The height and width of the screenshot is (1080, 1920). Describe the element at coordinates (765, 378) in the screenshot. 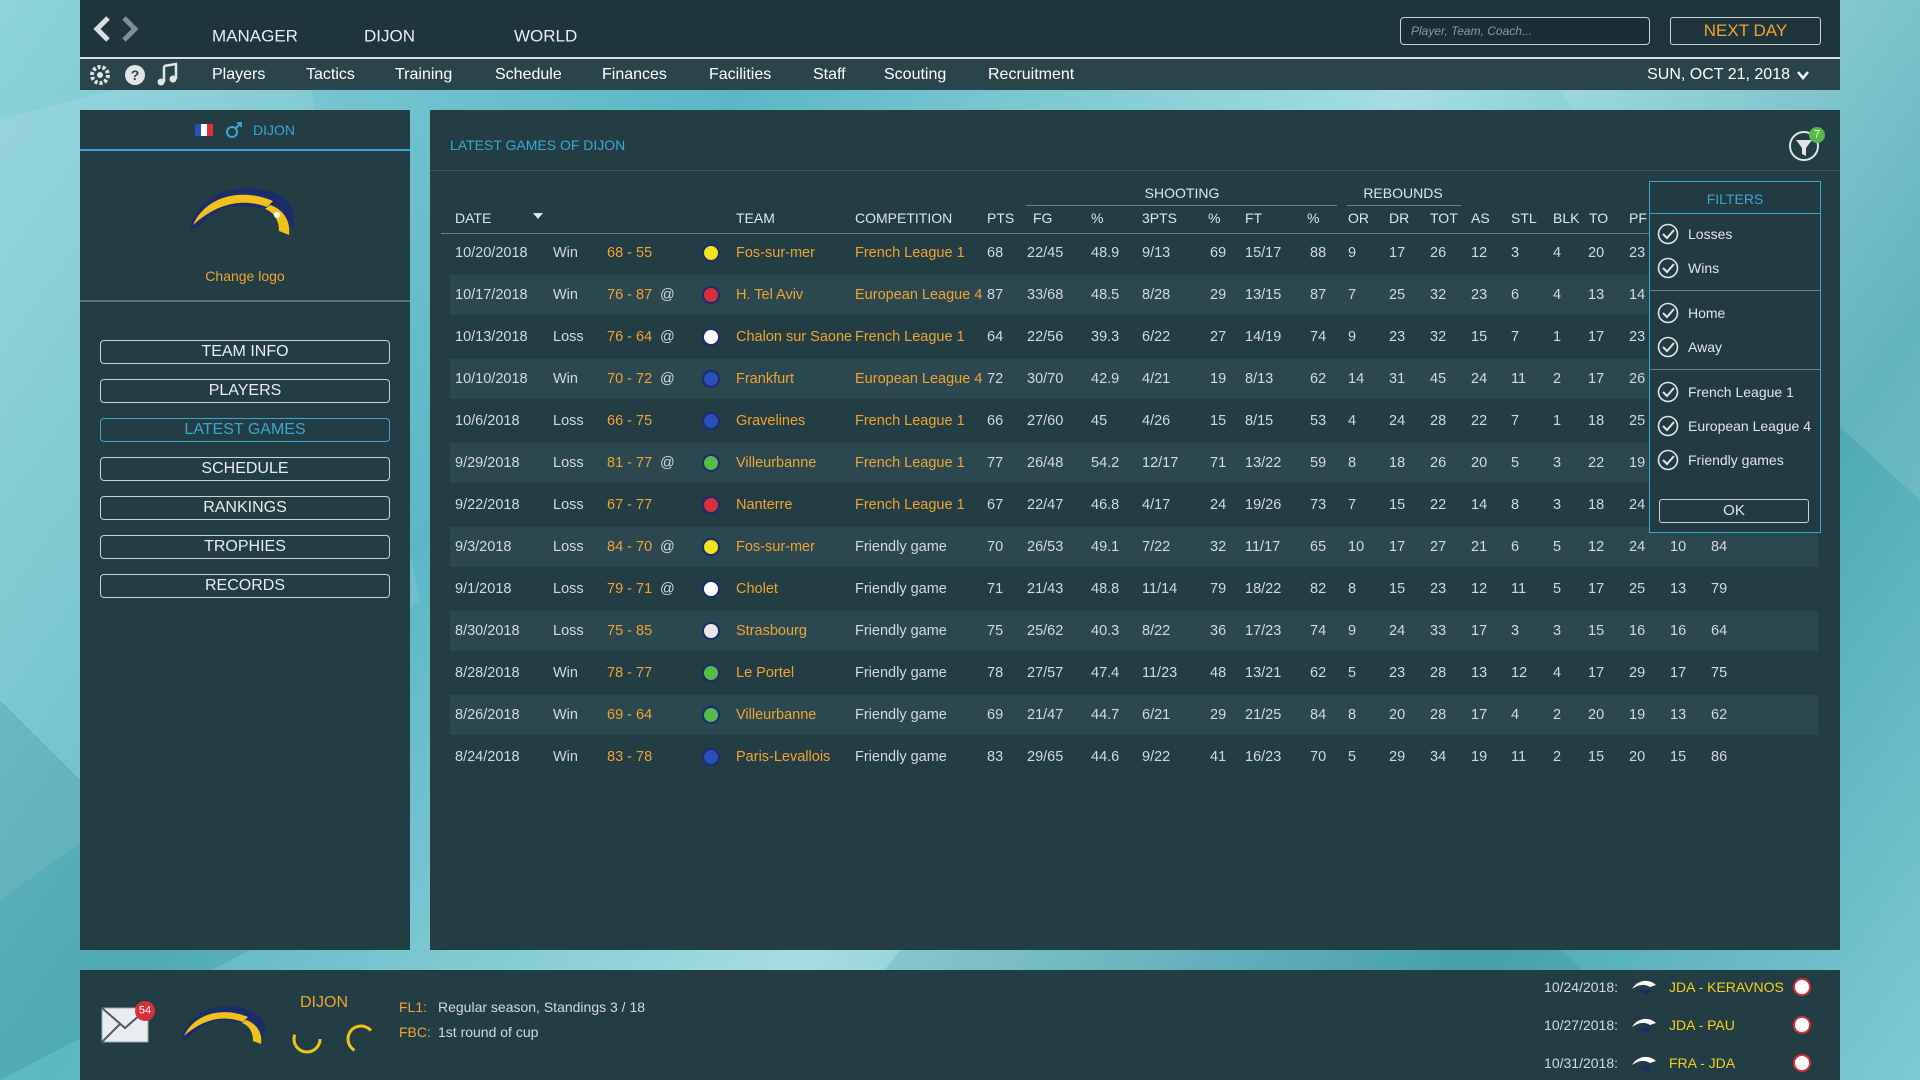

I see `table-cell: Frankfurt` at that location.